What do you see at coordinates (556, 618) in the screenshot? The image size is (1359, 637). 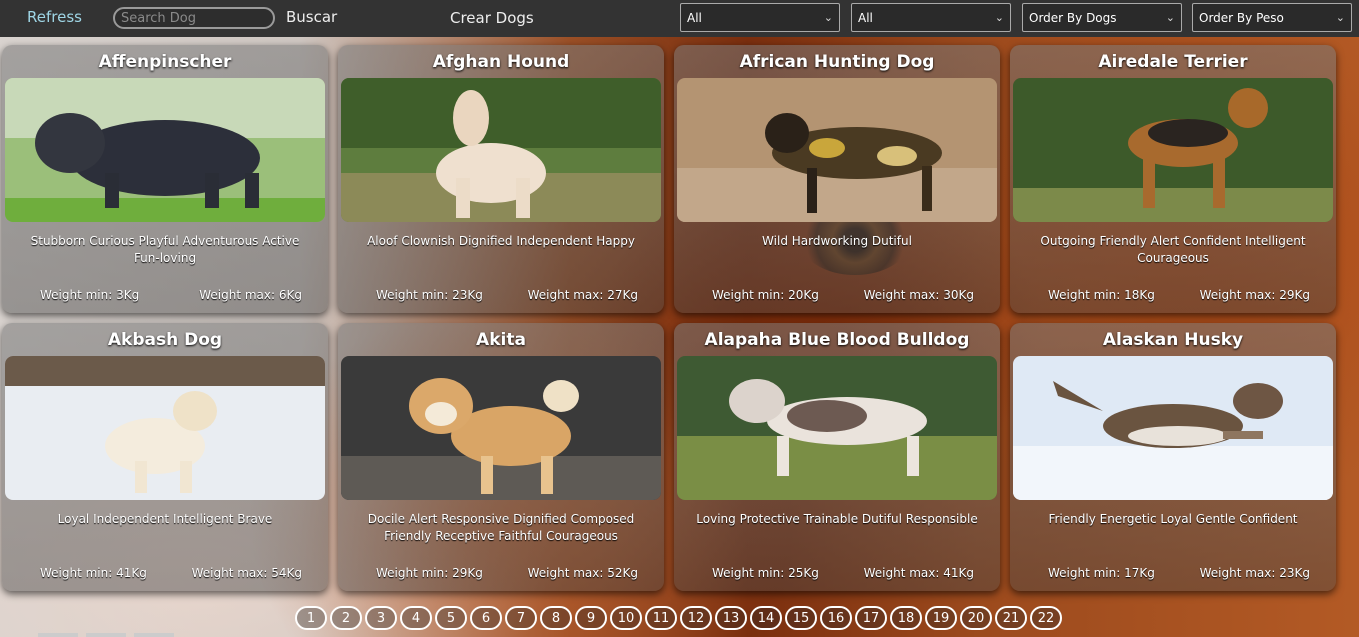 I see `page-button: 8` at bounding box center [556, 618].